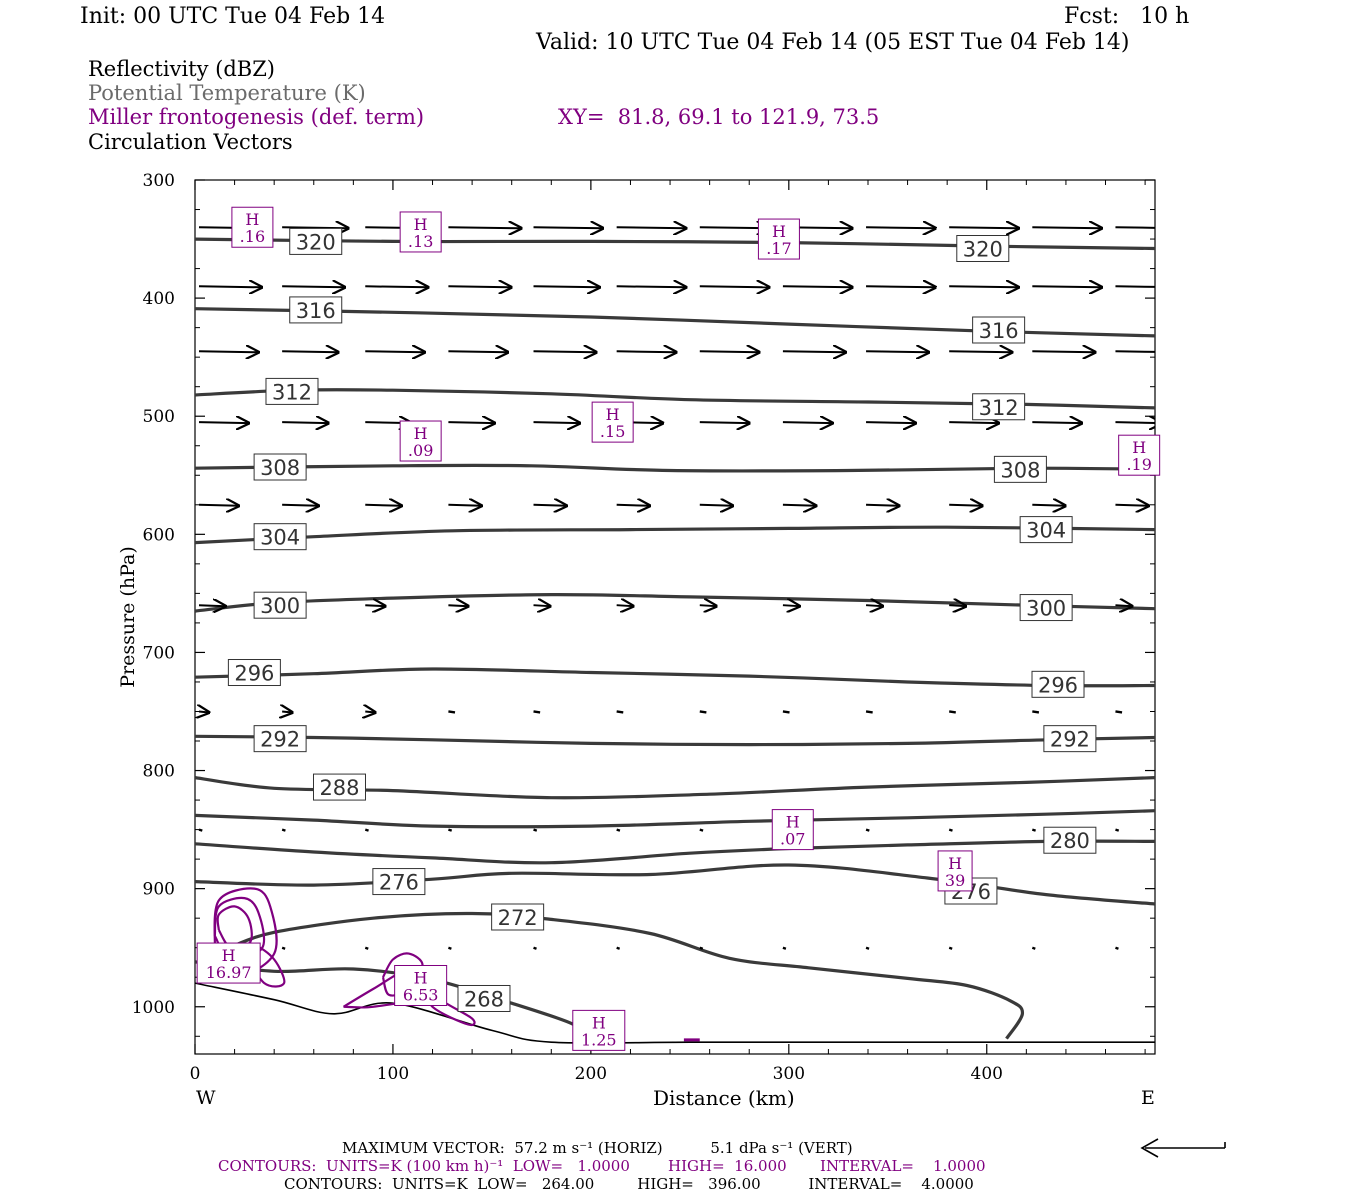 This screenshot has width=1350, height=1200. Describe the element at coordinates (190, 142) in the screenshot. I see `legend-vectors: Circulation Vectors` at that location.